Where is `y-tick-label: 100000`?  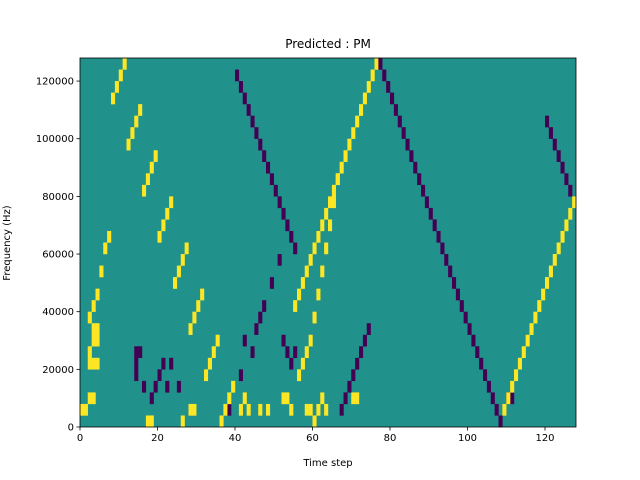
y-tick-label: 100000 is located at coordinates (55, 139).